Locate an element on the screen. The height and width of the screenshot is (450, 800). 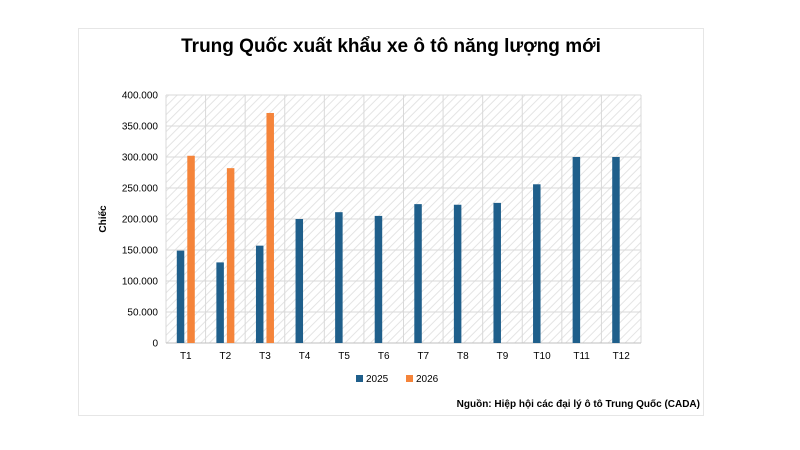
bar-2025-T12 is located at coordinates (616, 250).